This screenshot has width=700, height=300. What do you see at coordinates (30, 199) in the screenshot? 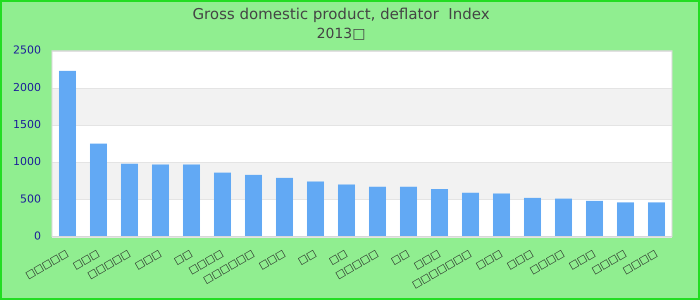
I see `y-tick-label: 500` at bounding box center [30, 199].